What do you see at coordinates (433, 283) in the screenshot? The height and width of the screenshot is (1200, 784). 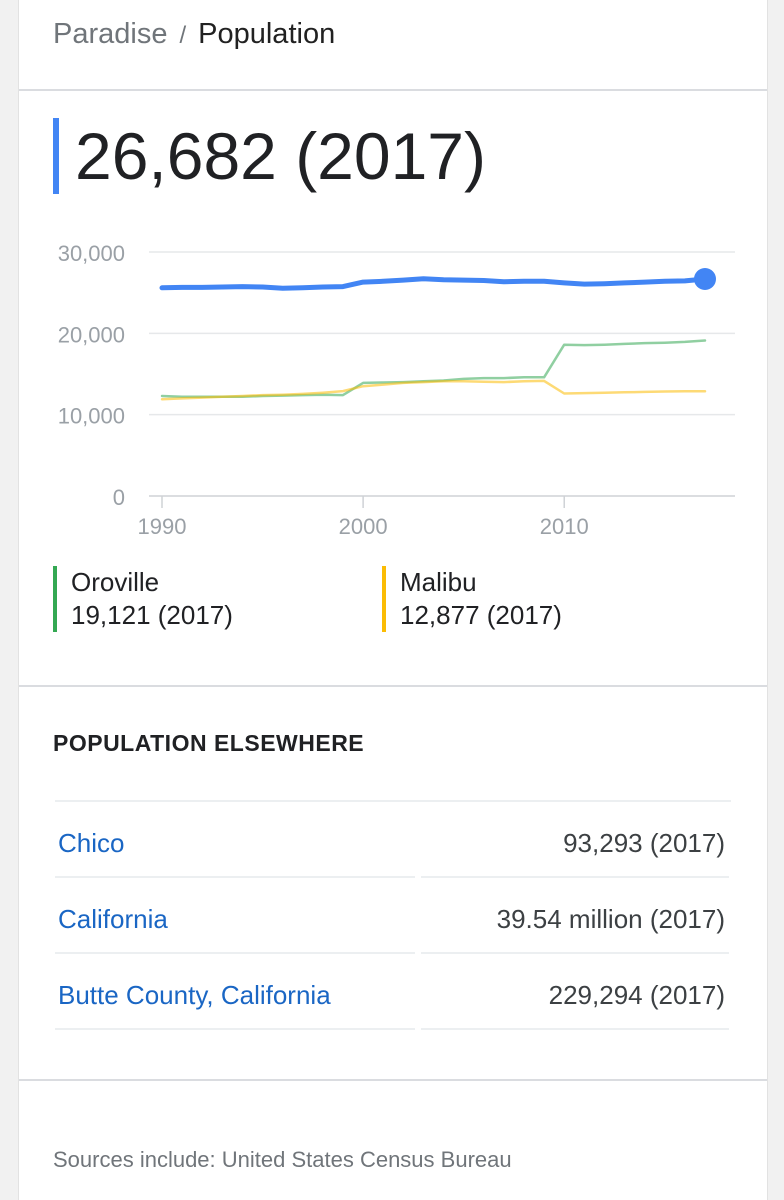 I see `series-line-paradise` at bounding box center [433, 283].